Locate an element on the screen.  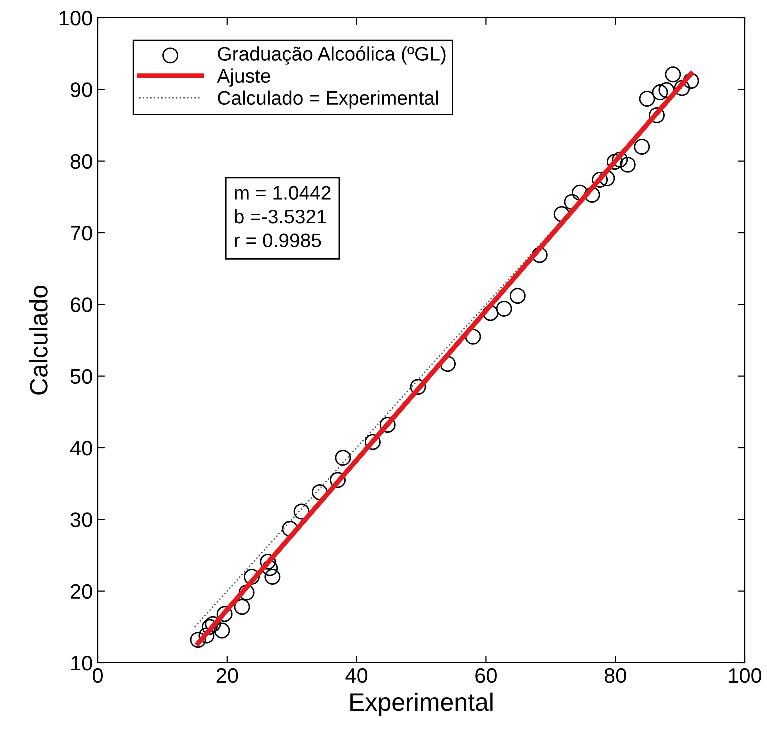
x-tick-label: 20 is located at coordinates (227, 676).